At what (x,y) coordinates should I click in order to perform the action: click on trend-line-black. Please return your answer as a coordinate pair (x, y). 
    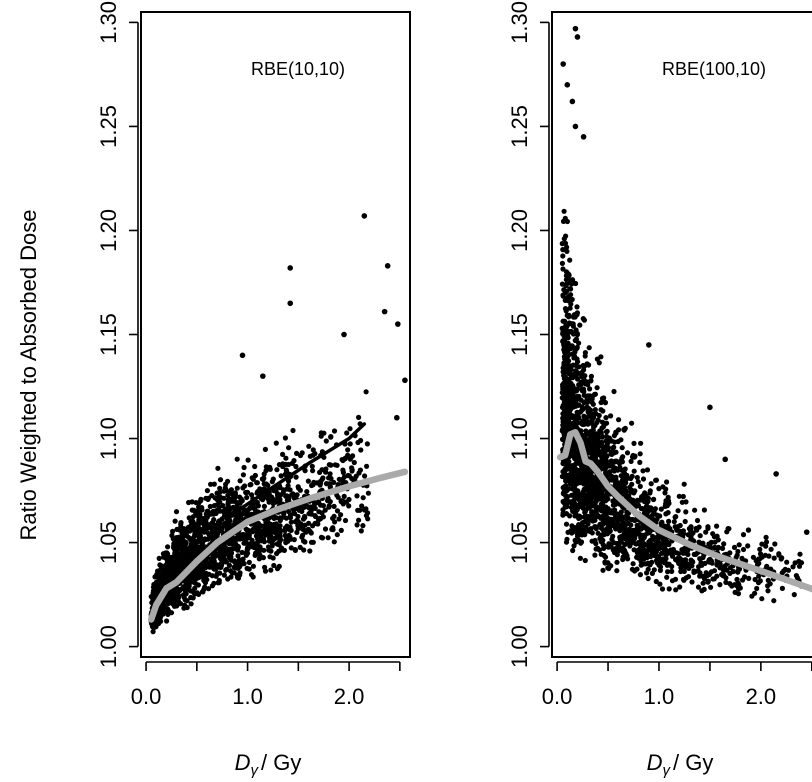
    Looking at the image, I should click on (296, 471).